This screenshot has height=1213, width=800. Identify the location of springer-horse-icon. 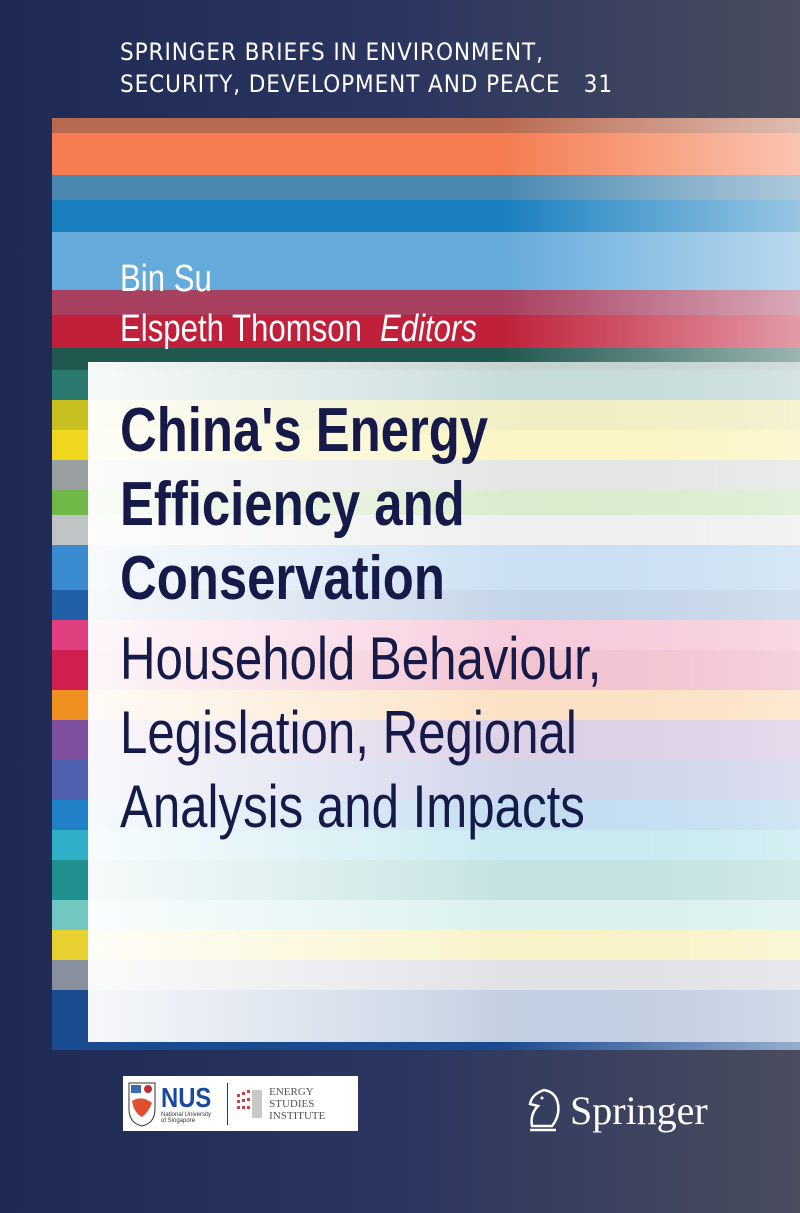
(544, 1110).